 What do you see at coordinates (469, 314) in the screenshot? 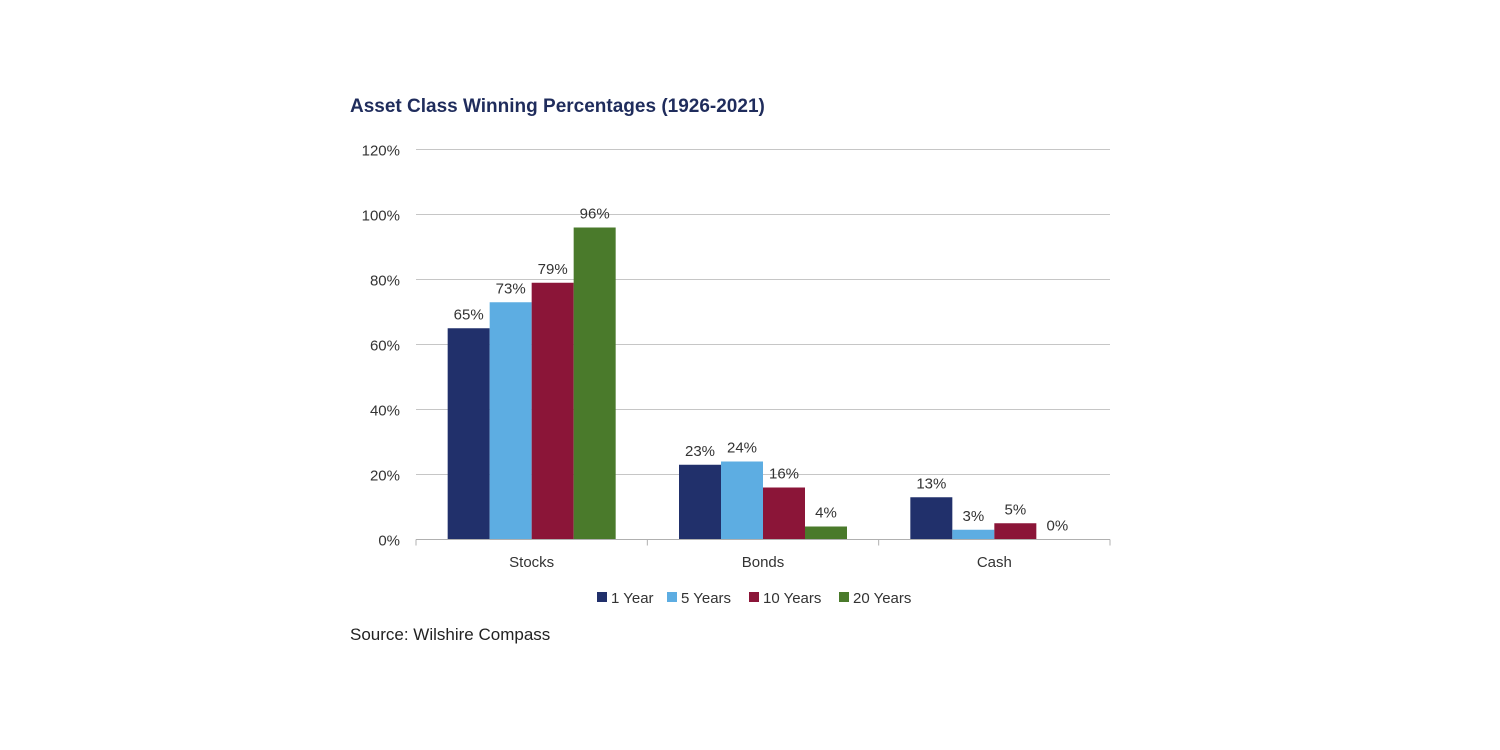
I see `data-label: 65%` at bounding box center [469, 314].